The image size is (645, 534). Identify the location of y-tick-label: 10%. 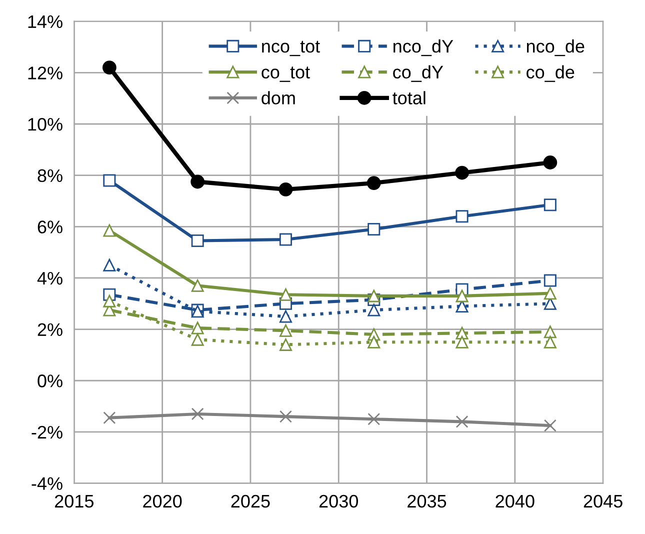
(45, 124).